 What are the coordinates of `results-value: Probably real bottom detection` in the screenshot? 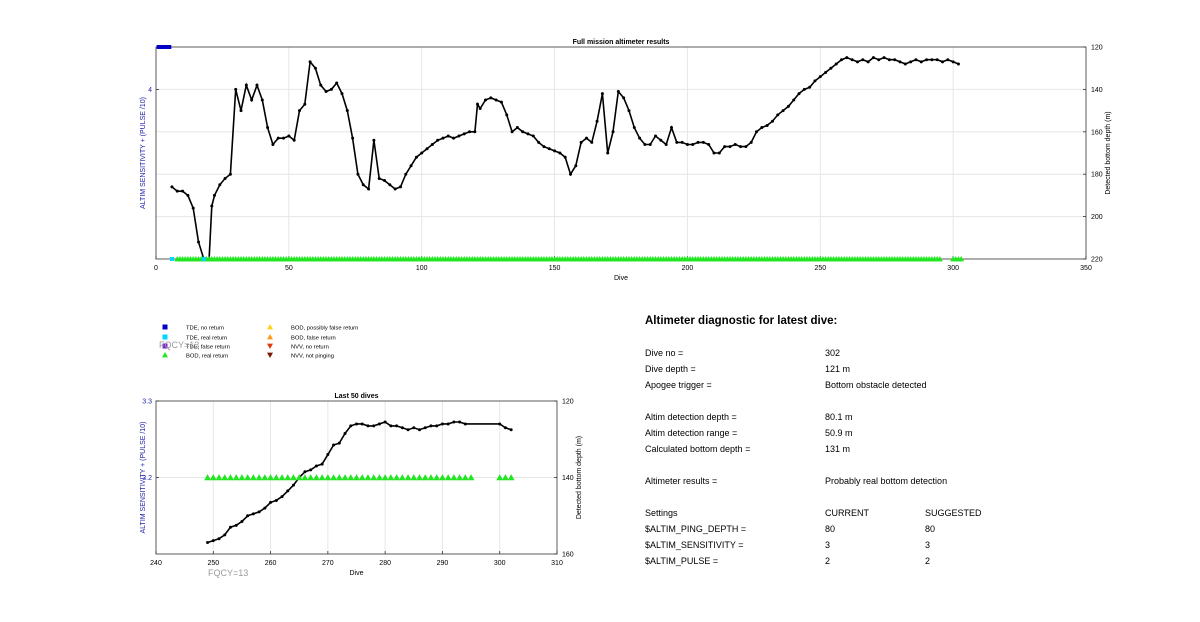 It's located at (886, 481).